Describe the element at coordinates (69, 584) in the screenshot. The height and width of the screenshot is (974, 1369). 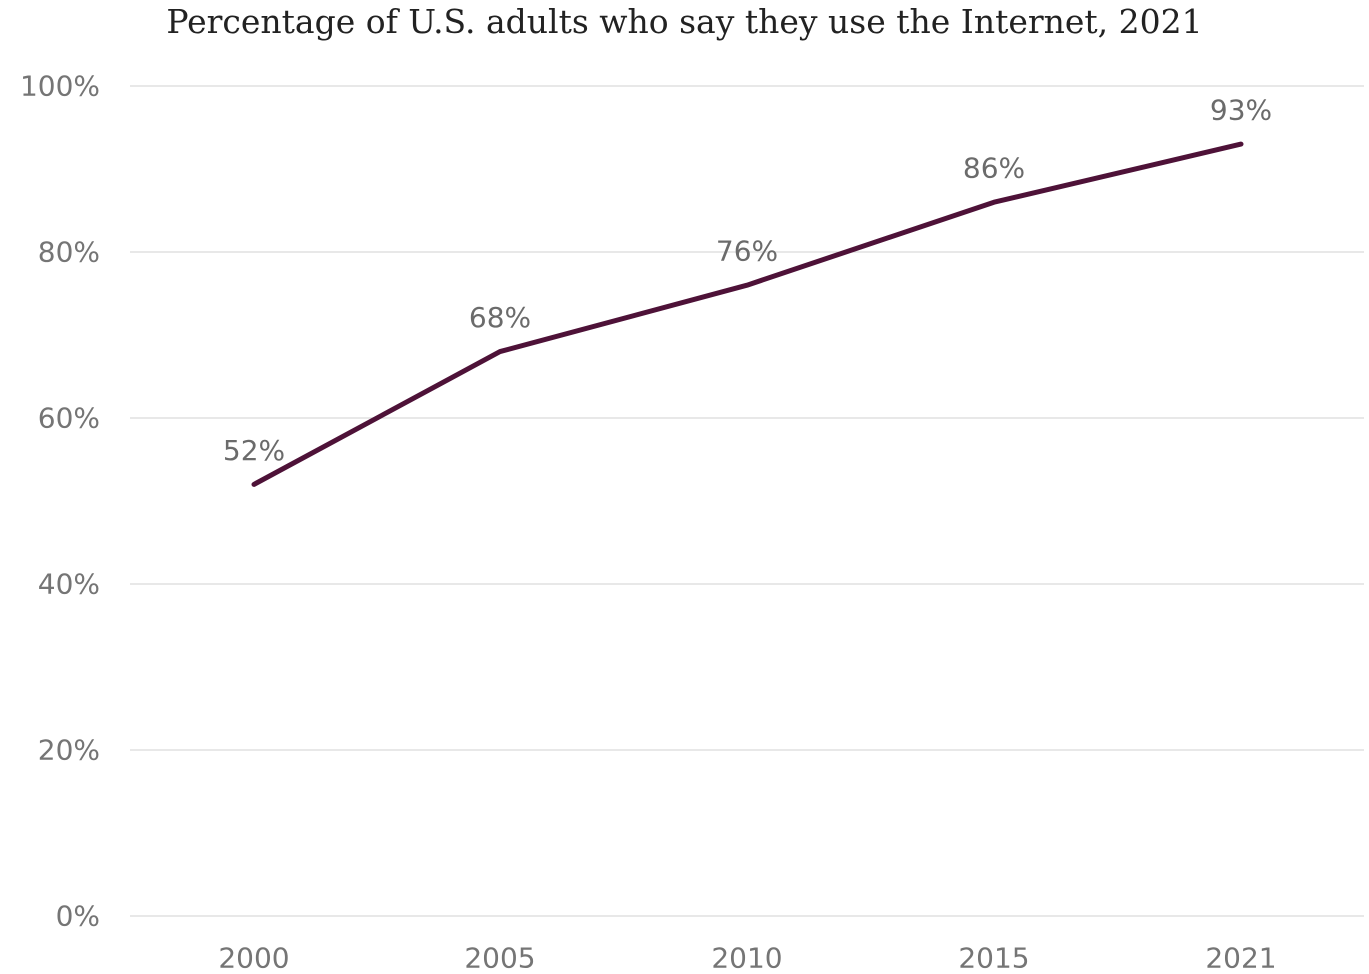
I see `y-tick-label: 40%` at that location.